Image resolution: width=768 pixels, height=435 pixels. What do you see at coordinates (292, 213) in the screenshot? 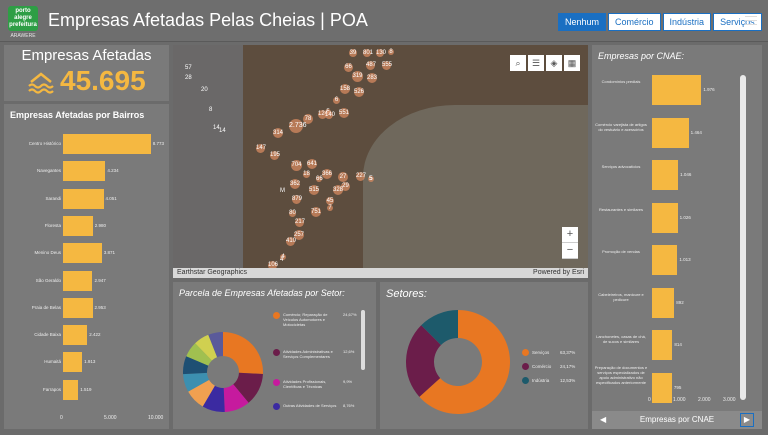
I see `map-cluster: 80` at bounding box center [292, 213].